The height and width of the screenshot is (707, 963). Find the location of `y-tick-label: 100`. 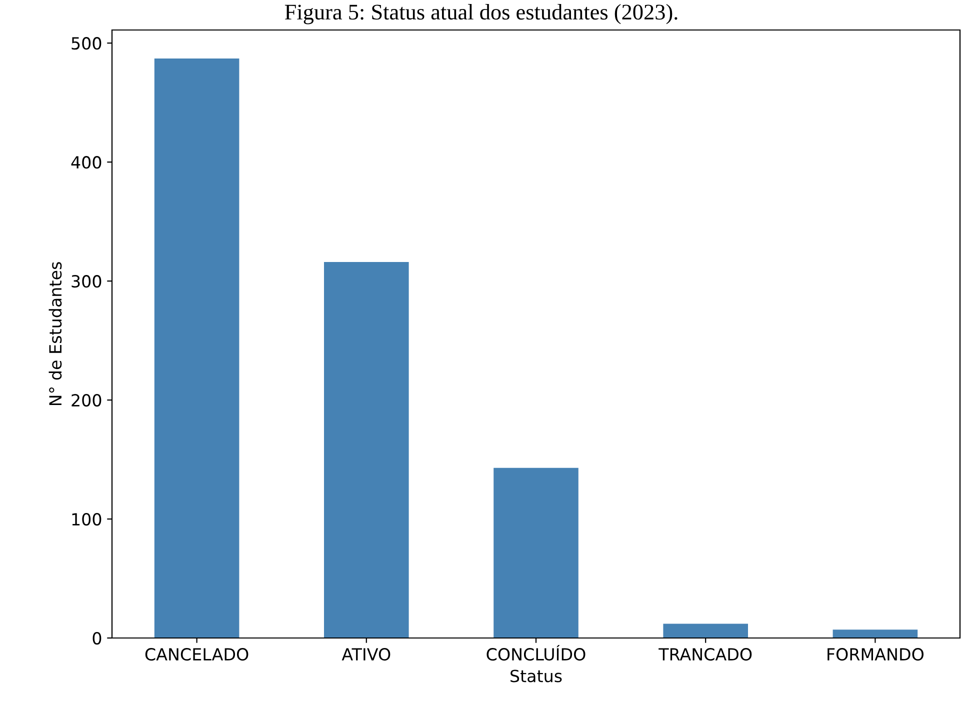

y-tick-label: 100 is located at coordinates (87, 519).